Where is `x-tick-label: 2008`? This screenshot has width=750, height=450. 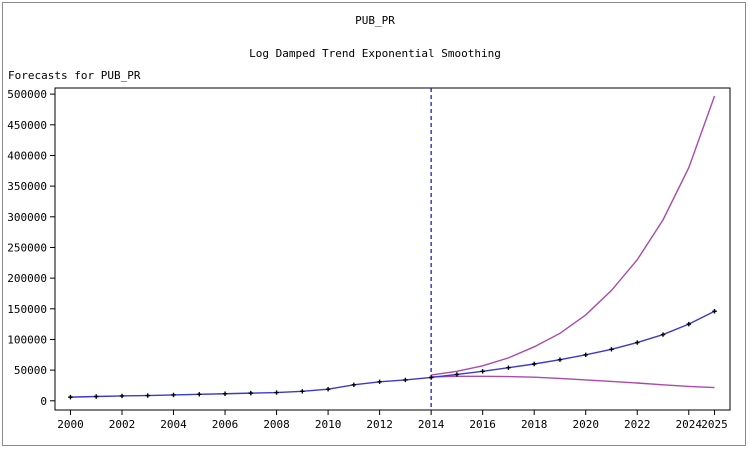
x-tick-label: 2008 is located at coordinates (276, 424).